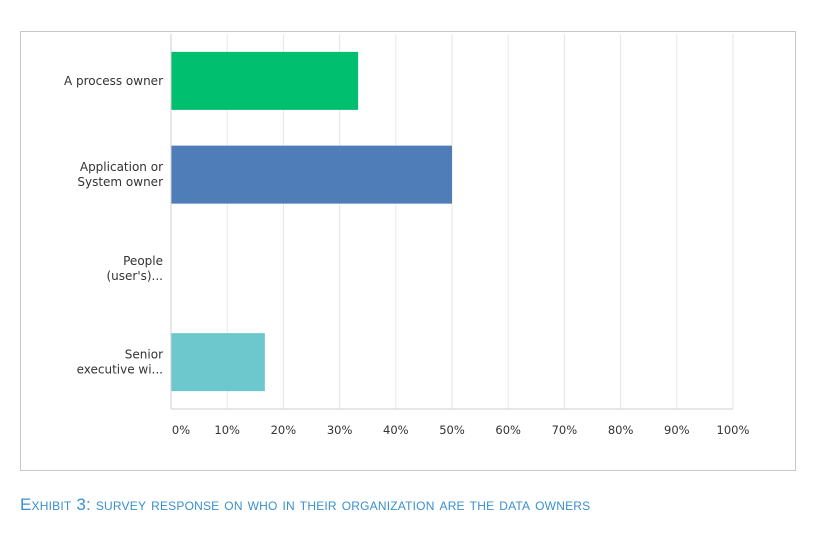  I want to click on x-tick-label: 70%, so click(565, 430).